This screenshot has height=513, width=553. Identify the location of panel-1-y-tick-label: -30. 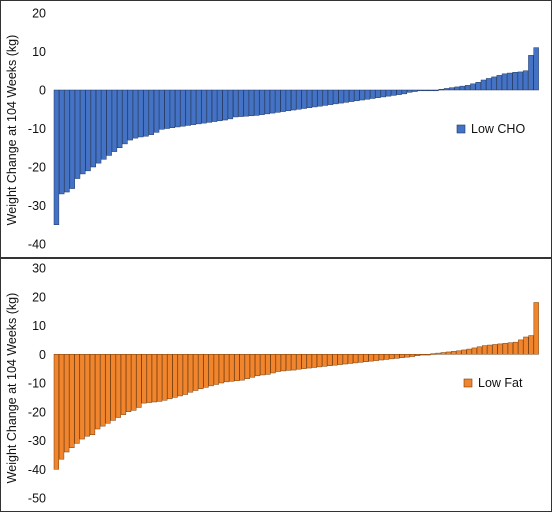
(37, 206).